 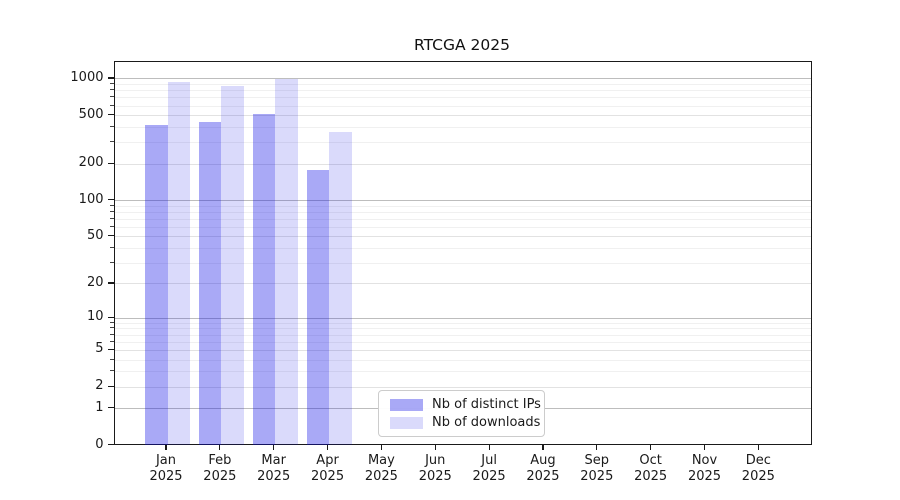 What do you see at coordinates (651, 468) in the screenshot?
I see `x-tick-label-oct: Oct 2025` at bounding box center [651, 468].